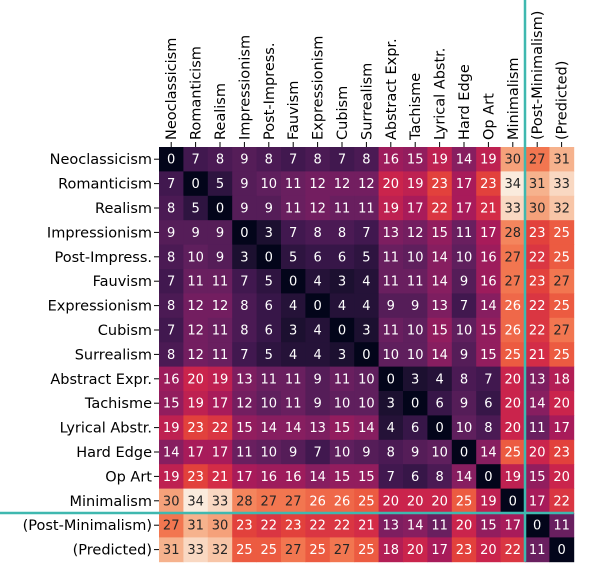 The image size is (598, 568). Describe the element at coordinates (537, 355) in the screenshot. I see `cell-value-label: 21` at that location.